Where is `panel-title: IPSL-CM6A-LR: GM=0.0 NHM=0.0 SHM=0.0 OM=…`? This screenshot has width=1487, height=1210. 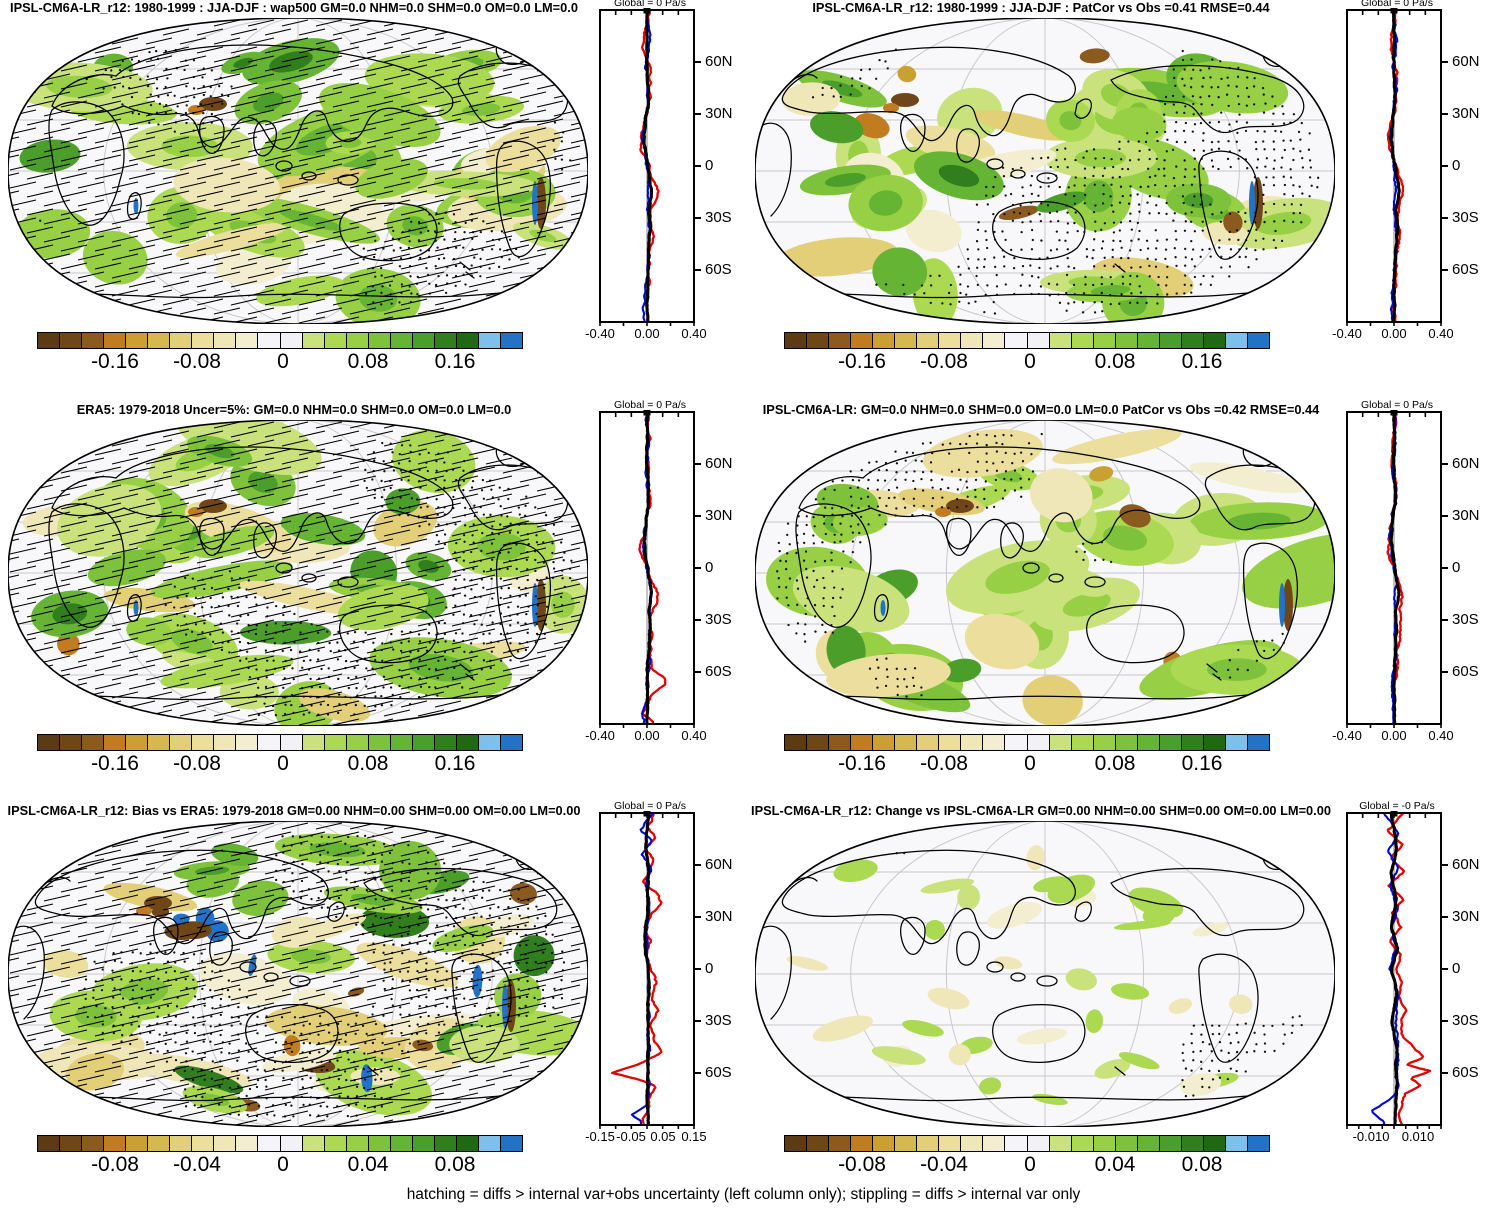 panel-title: IPSL-CM6A-LR: GM=0.0 NHM=0.0 SHM=0.0 OM=… is located at coordinates (1041, 409).